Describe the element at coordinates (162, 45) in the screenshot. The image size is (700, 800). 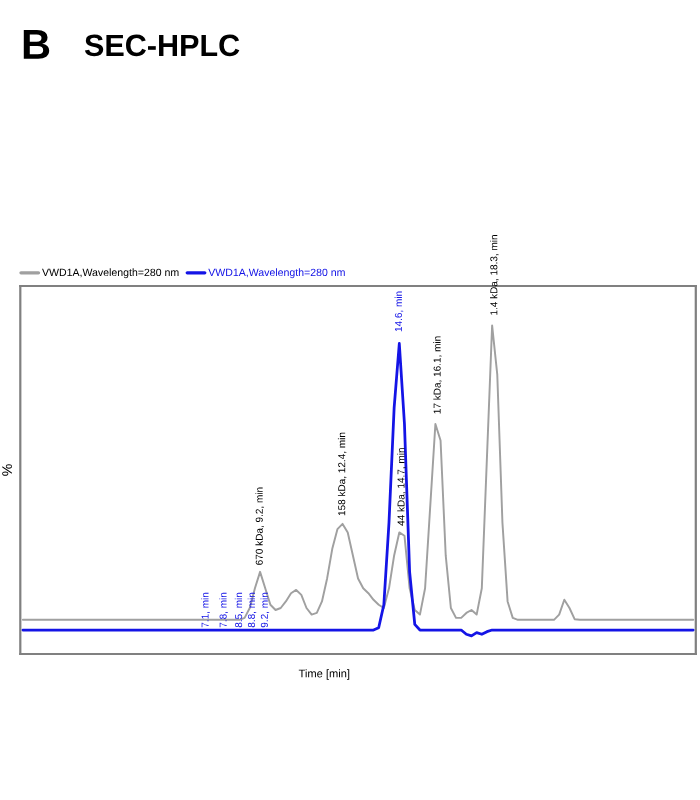
I see `chart-title: SEC-HPLC` at that location.